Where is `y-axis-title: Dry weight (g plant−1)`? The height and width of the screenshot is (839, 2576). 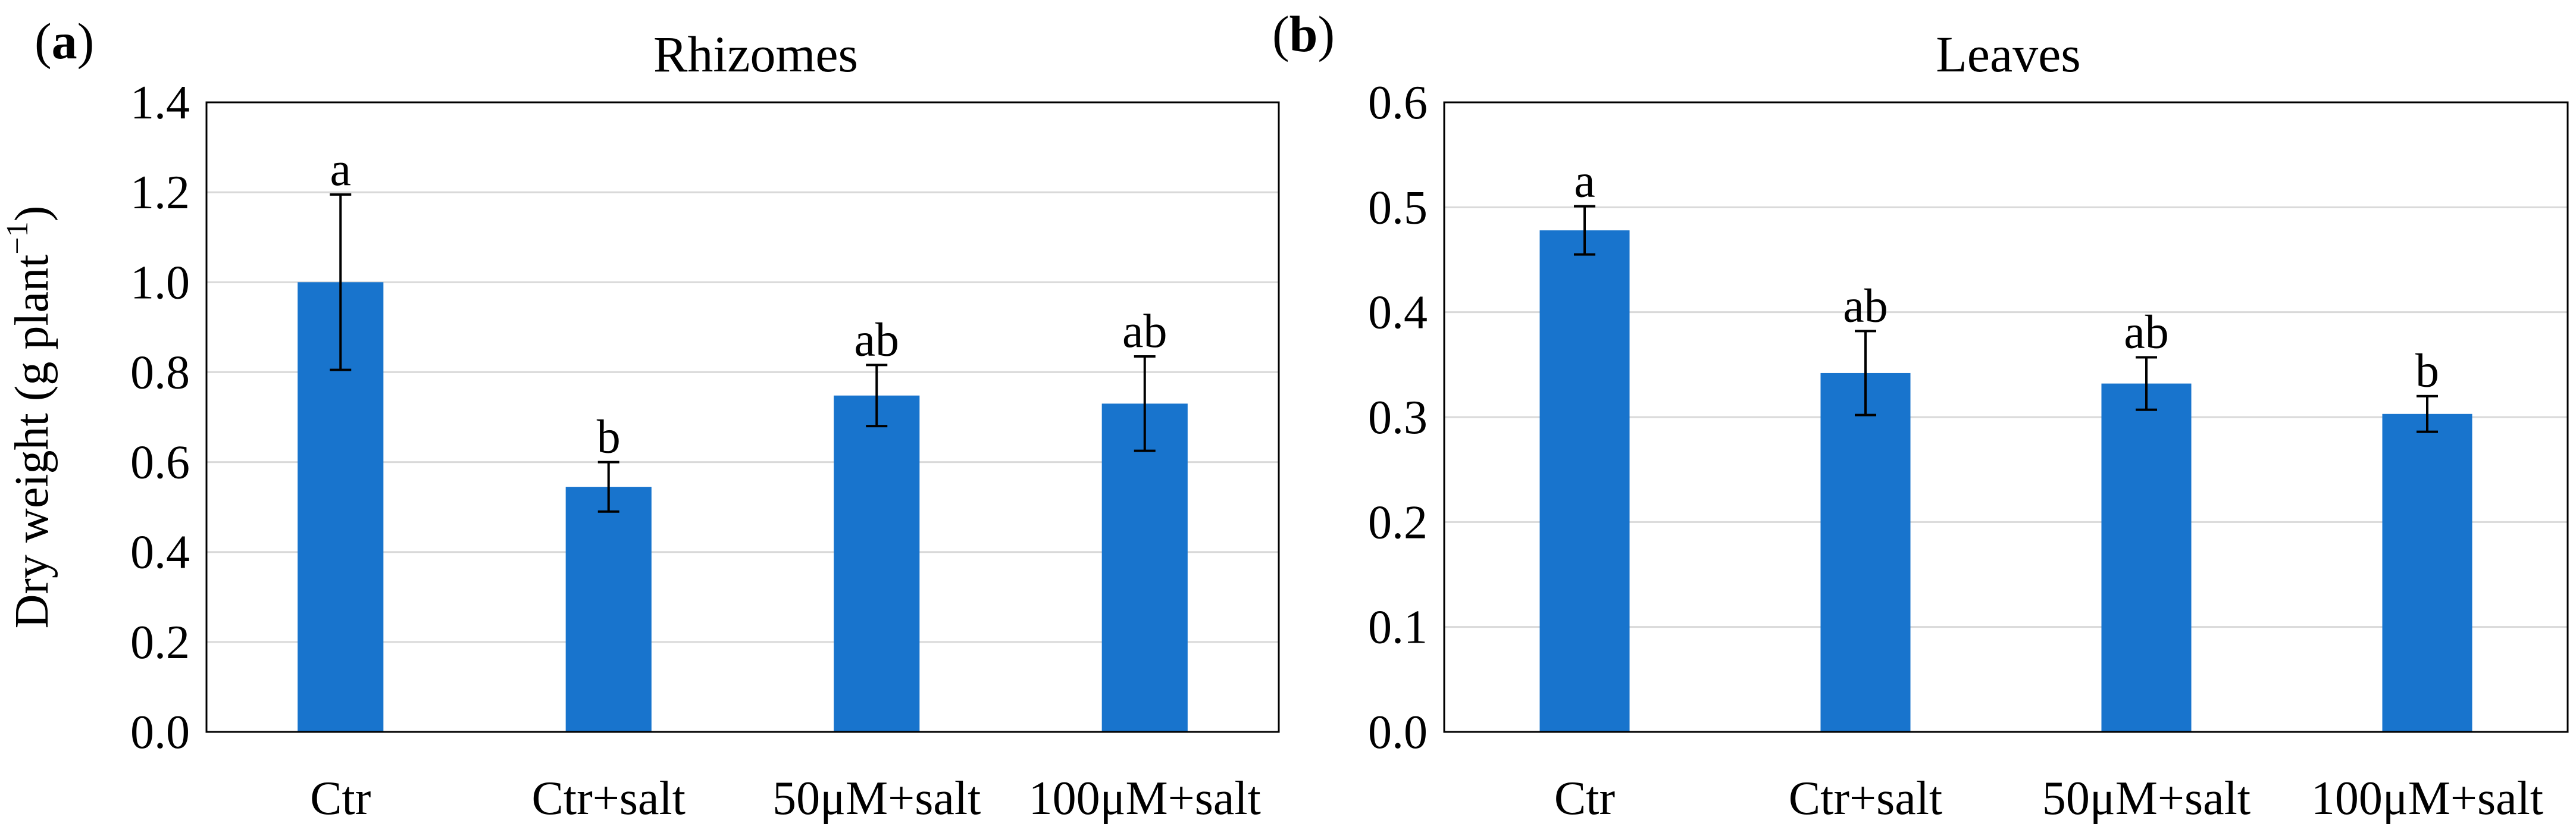 y-axis-title: Dry weight (g plant−1) is located at coordinates (29, 417).